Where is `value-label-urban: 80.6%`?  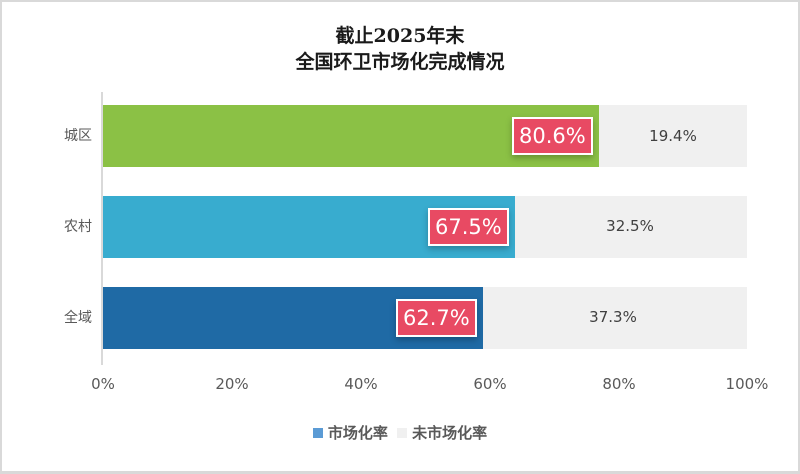
value-label-urban: 80.6% is located at coordinates (552, 136).